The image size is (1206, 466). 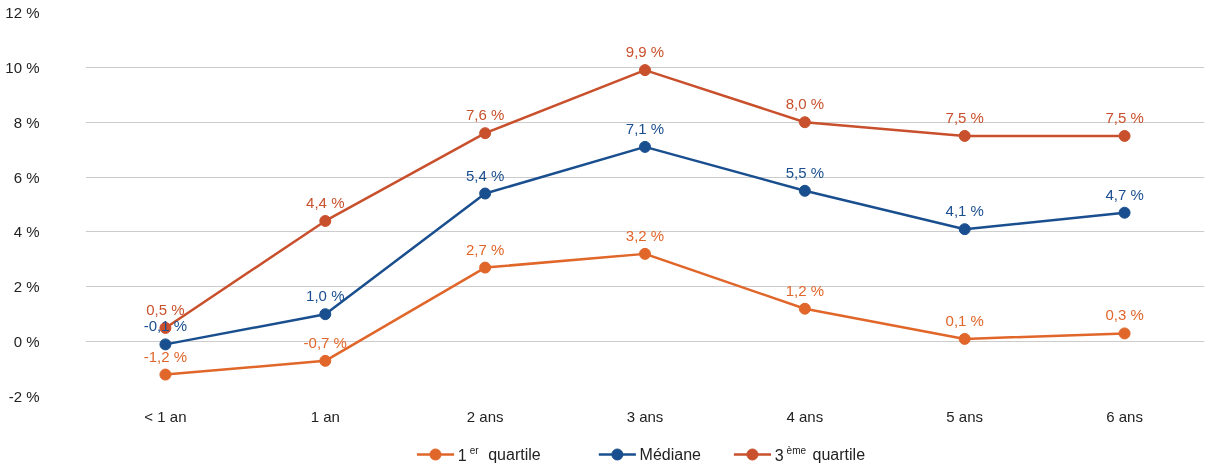 I want to click on data-label: 1,0 %, so click(x=325, y=296).